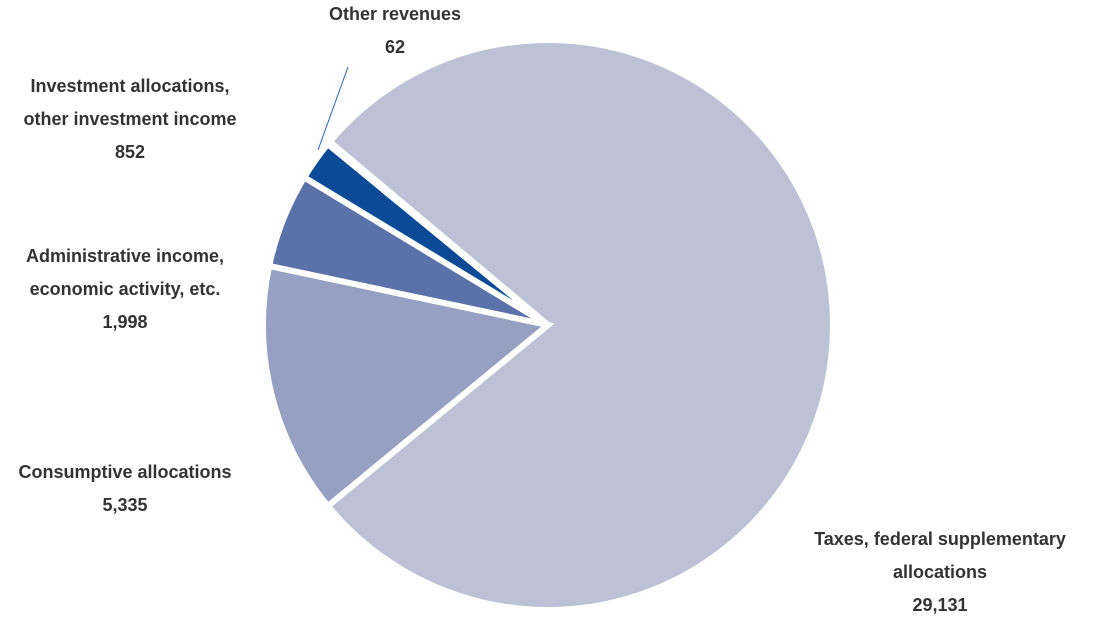  Describe the element at coordinates (124, 472) in the screenshot. I see `label-line: Consumptive allocations` at that location.